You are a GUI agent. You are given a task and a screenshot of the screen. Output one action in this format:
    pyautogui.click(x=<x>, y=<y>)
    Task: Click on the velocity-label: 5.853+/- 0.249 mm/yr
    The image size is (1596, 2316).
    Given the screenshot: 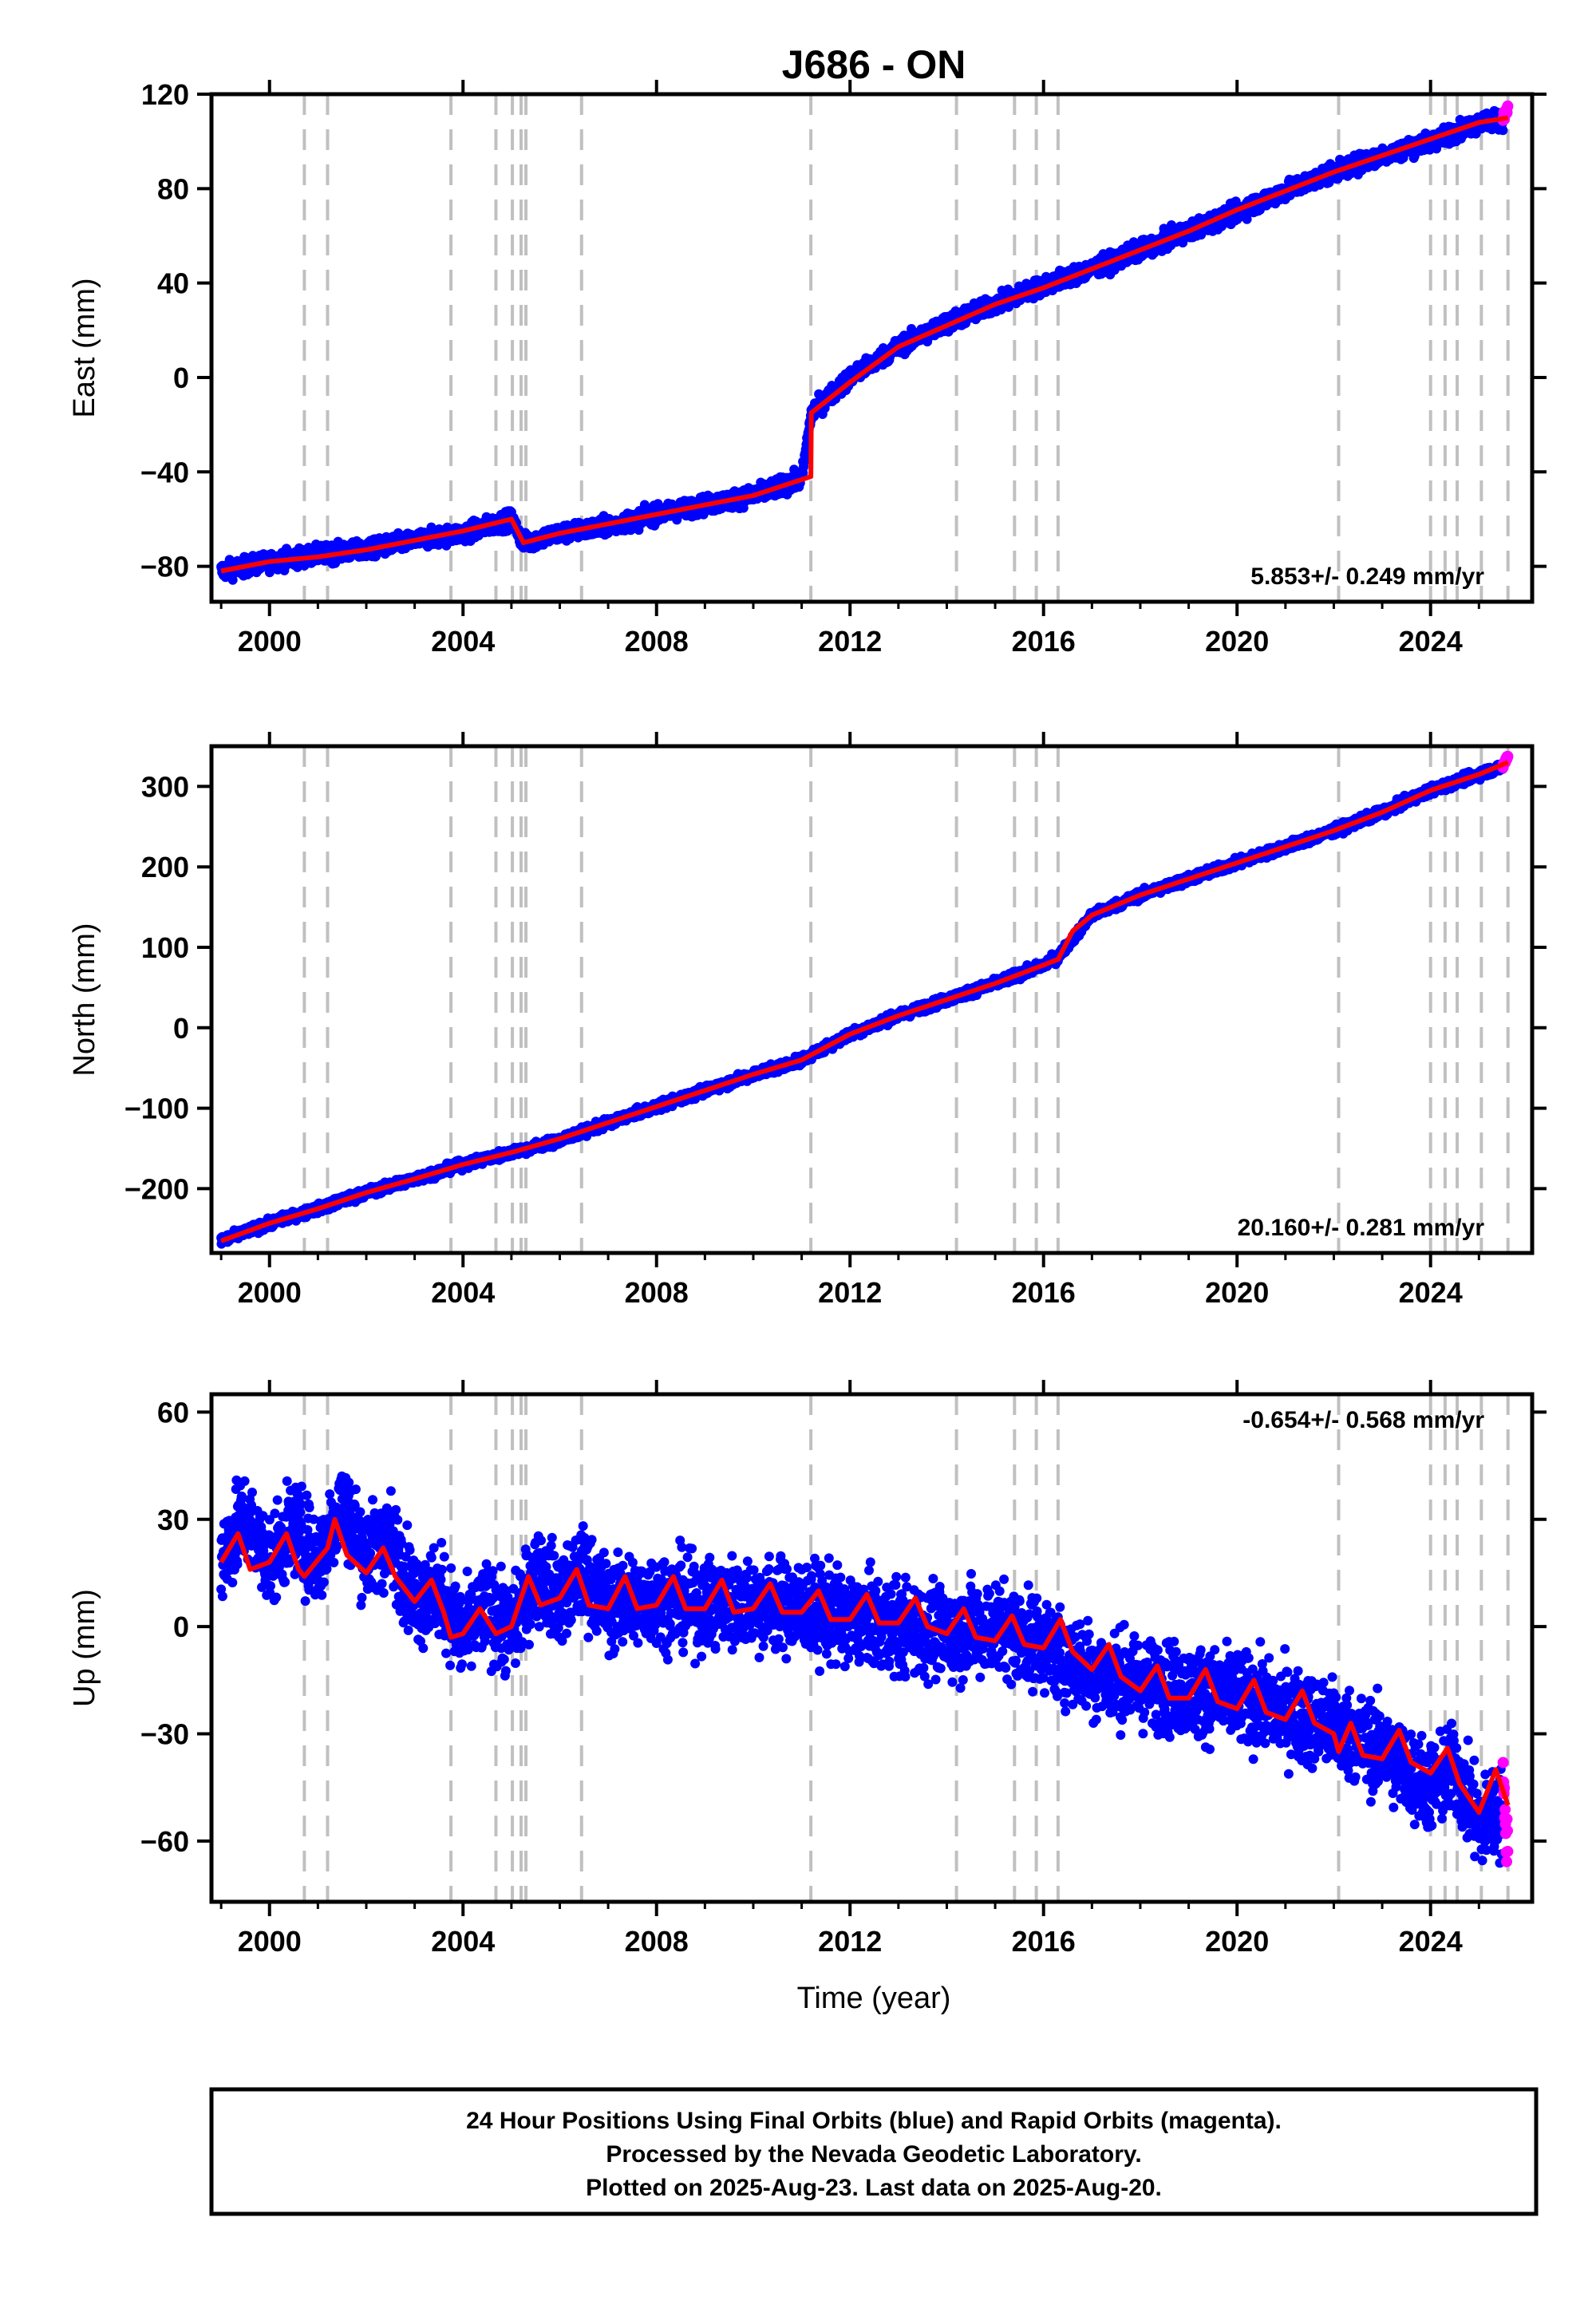 What is the action you would take?
    pyautogui.click(x=1367, y=576)
    